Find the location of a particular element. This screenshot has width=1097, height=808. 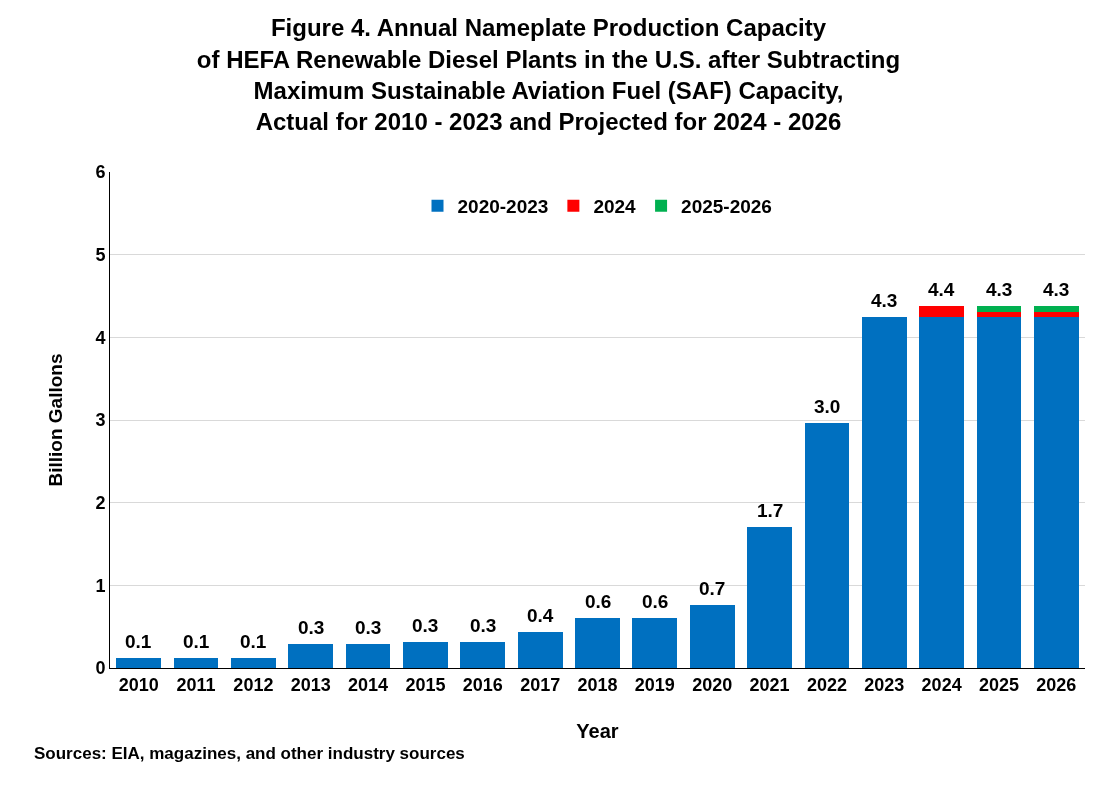

x-tick-label: 2023 is located at coordinates (884, 684).